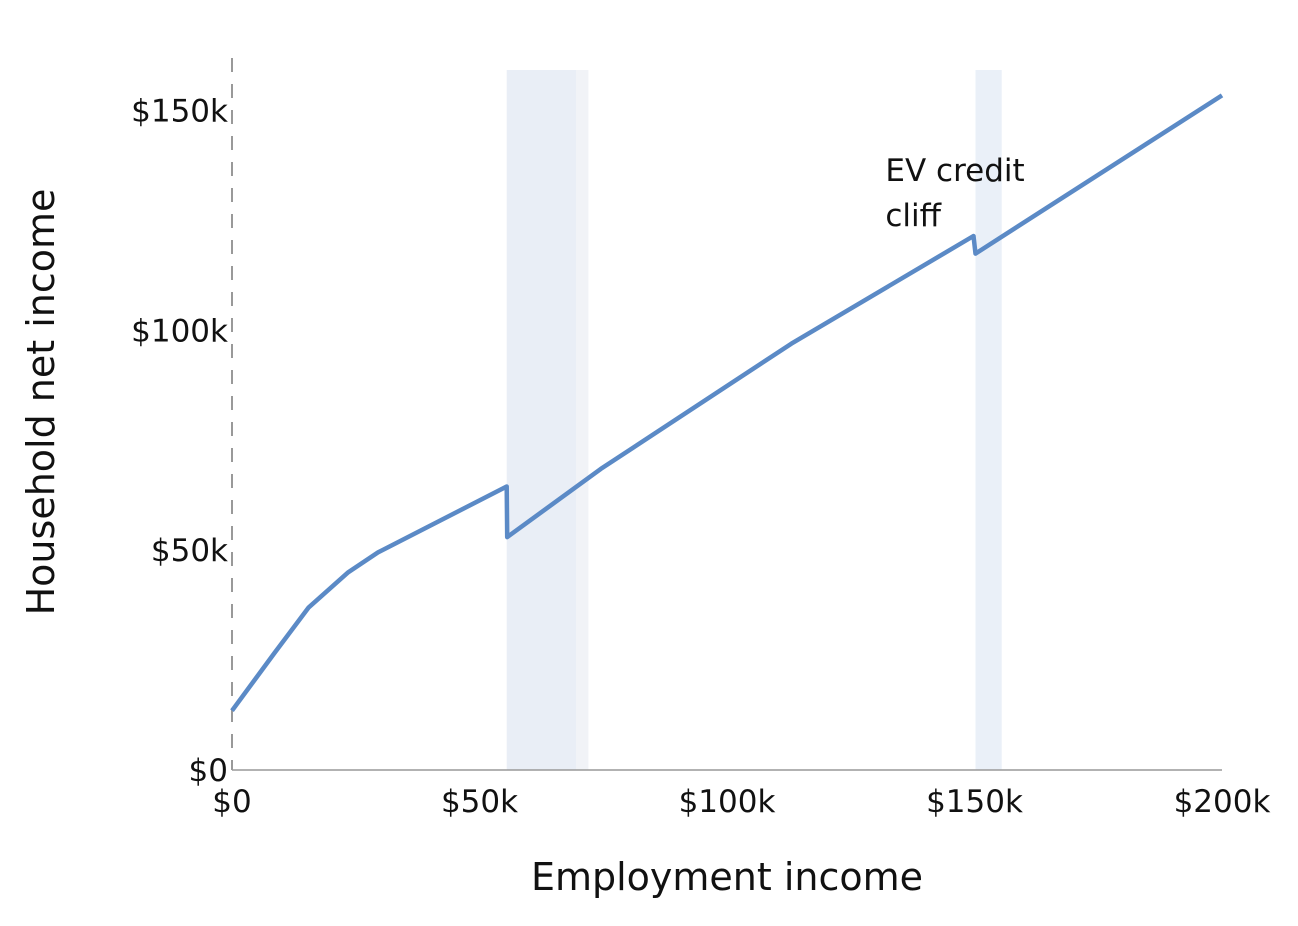 The width and height of the screenshot is (1298, 926). What do you see at coordinates (189, 551) in the screenshot?
I see `y-tick-label: $50k` at bounding box center [189, 551].